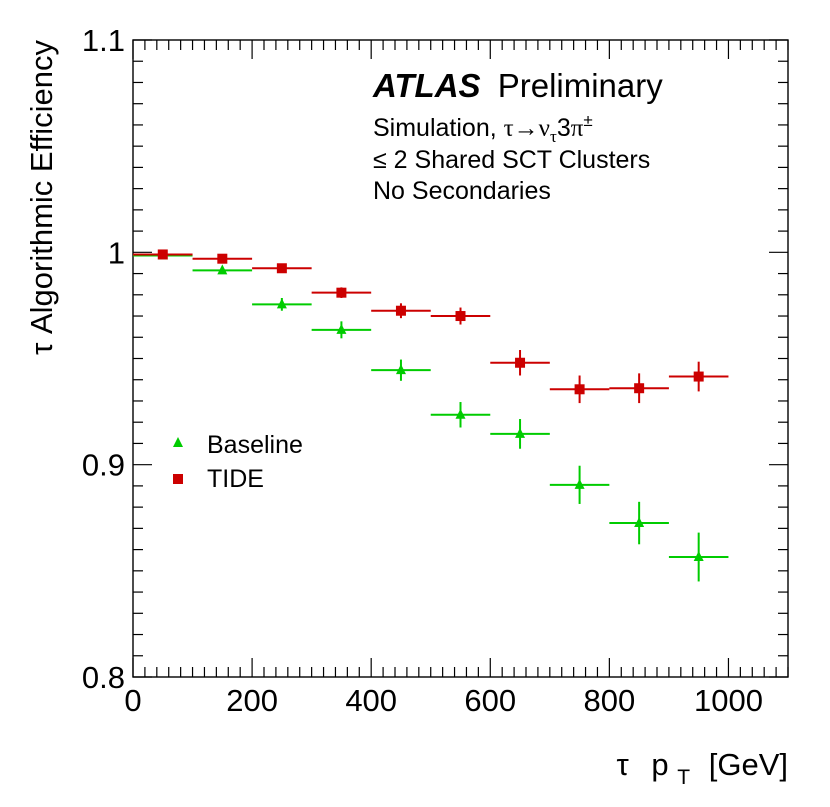 The width and height of the screenshot is (830, 807). Describe the element at coordinates (443, 700) in the screenshot. I see `x-tick-labels: 0 200 400 600 800 1000` at that location.